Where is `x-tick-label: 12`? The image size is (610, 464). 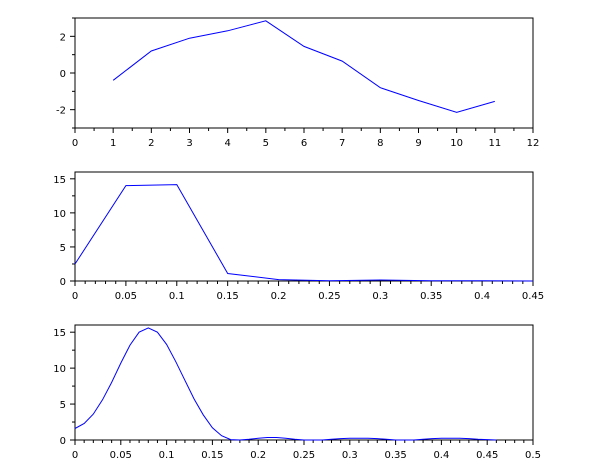
x-tick-label: 12 is located at coordinates (533, 143).